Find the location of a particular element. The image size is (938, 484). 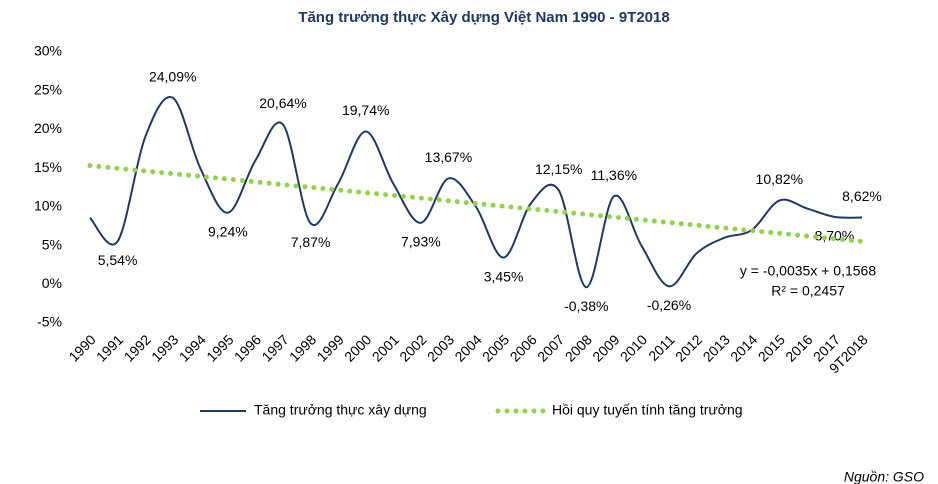

y-tick-label: 25% is located at coordinates (48, 89).